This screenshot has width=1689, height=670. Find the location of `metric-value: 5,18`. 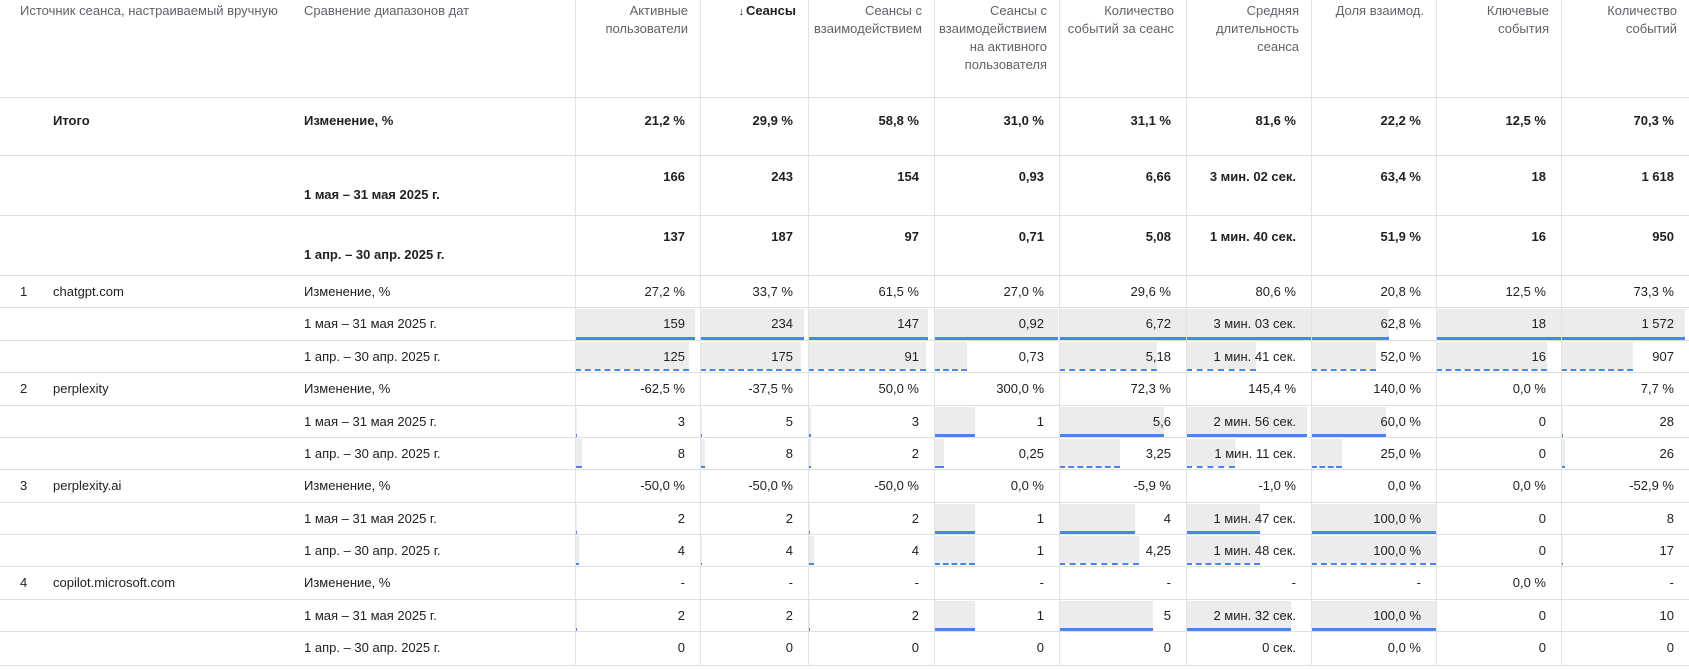

metric-value: 5,18 is located at coordinates (1158, 356).